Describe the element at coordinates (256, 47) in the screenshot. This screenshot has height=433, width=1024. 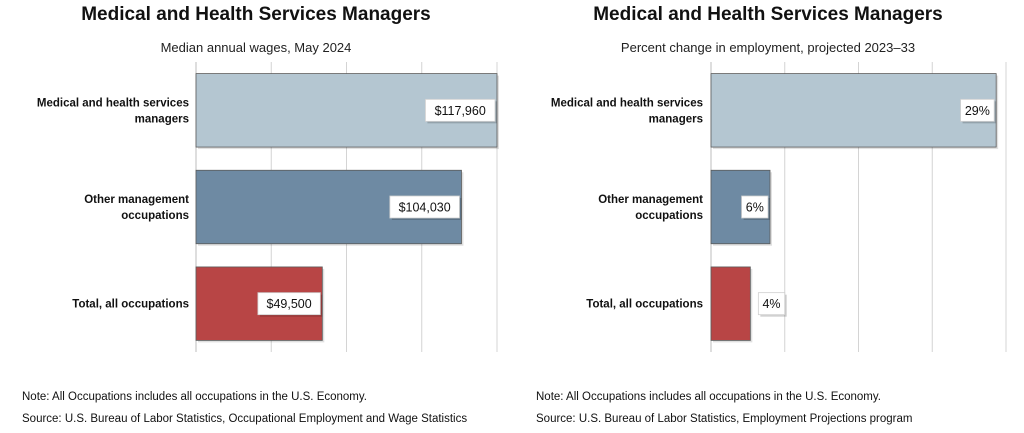
I see `chart-subtitle: Median annual wages, May 2024` at that location.